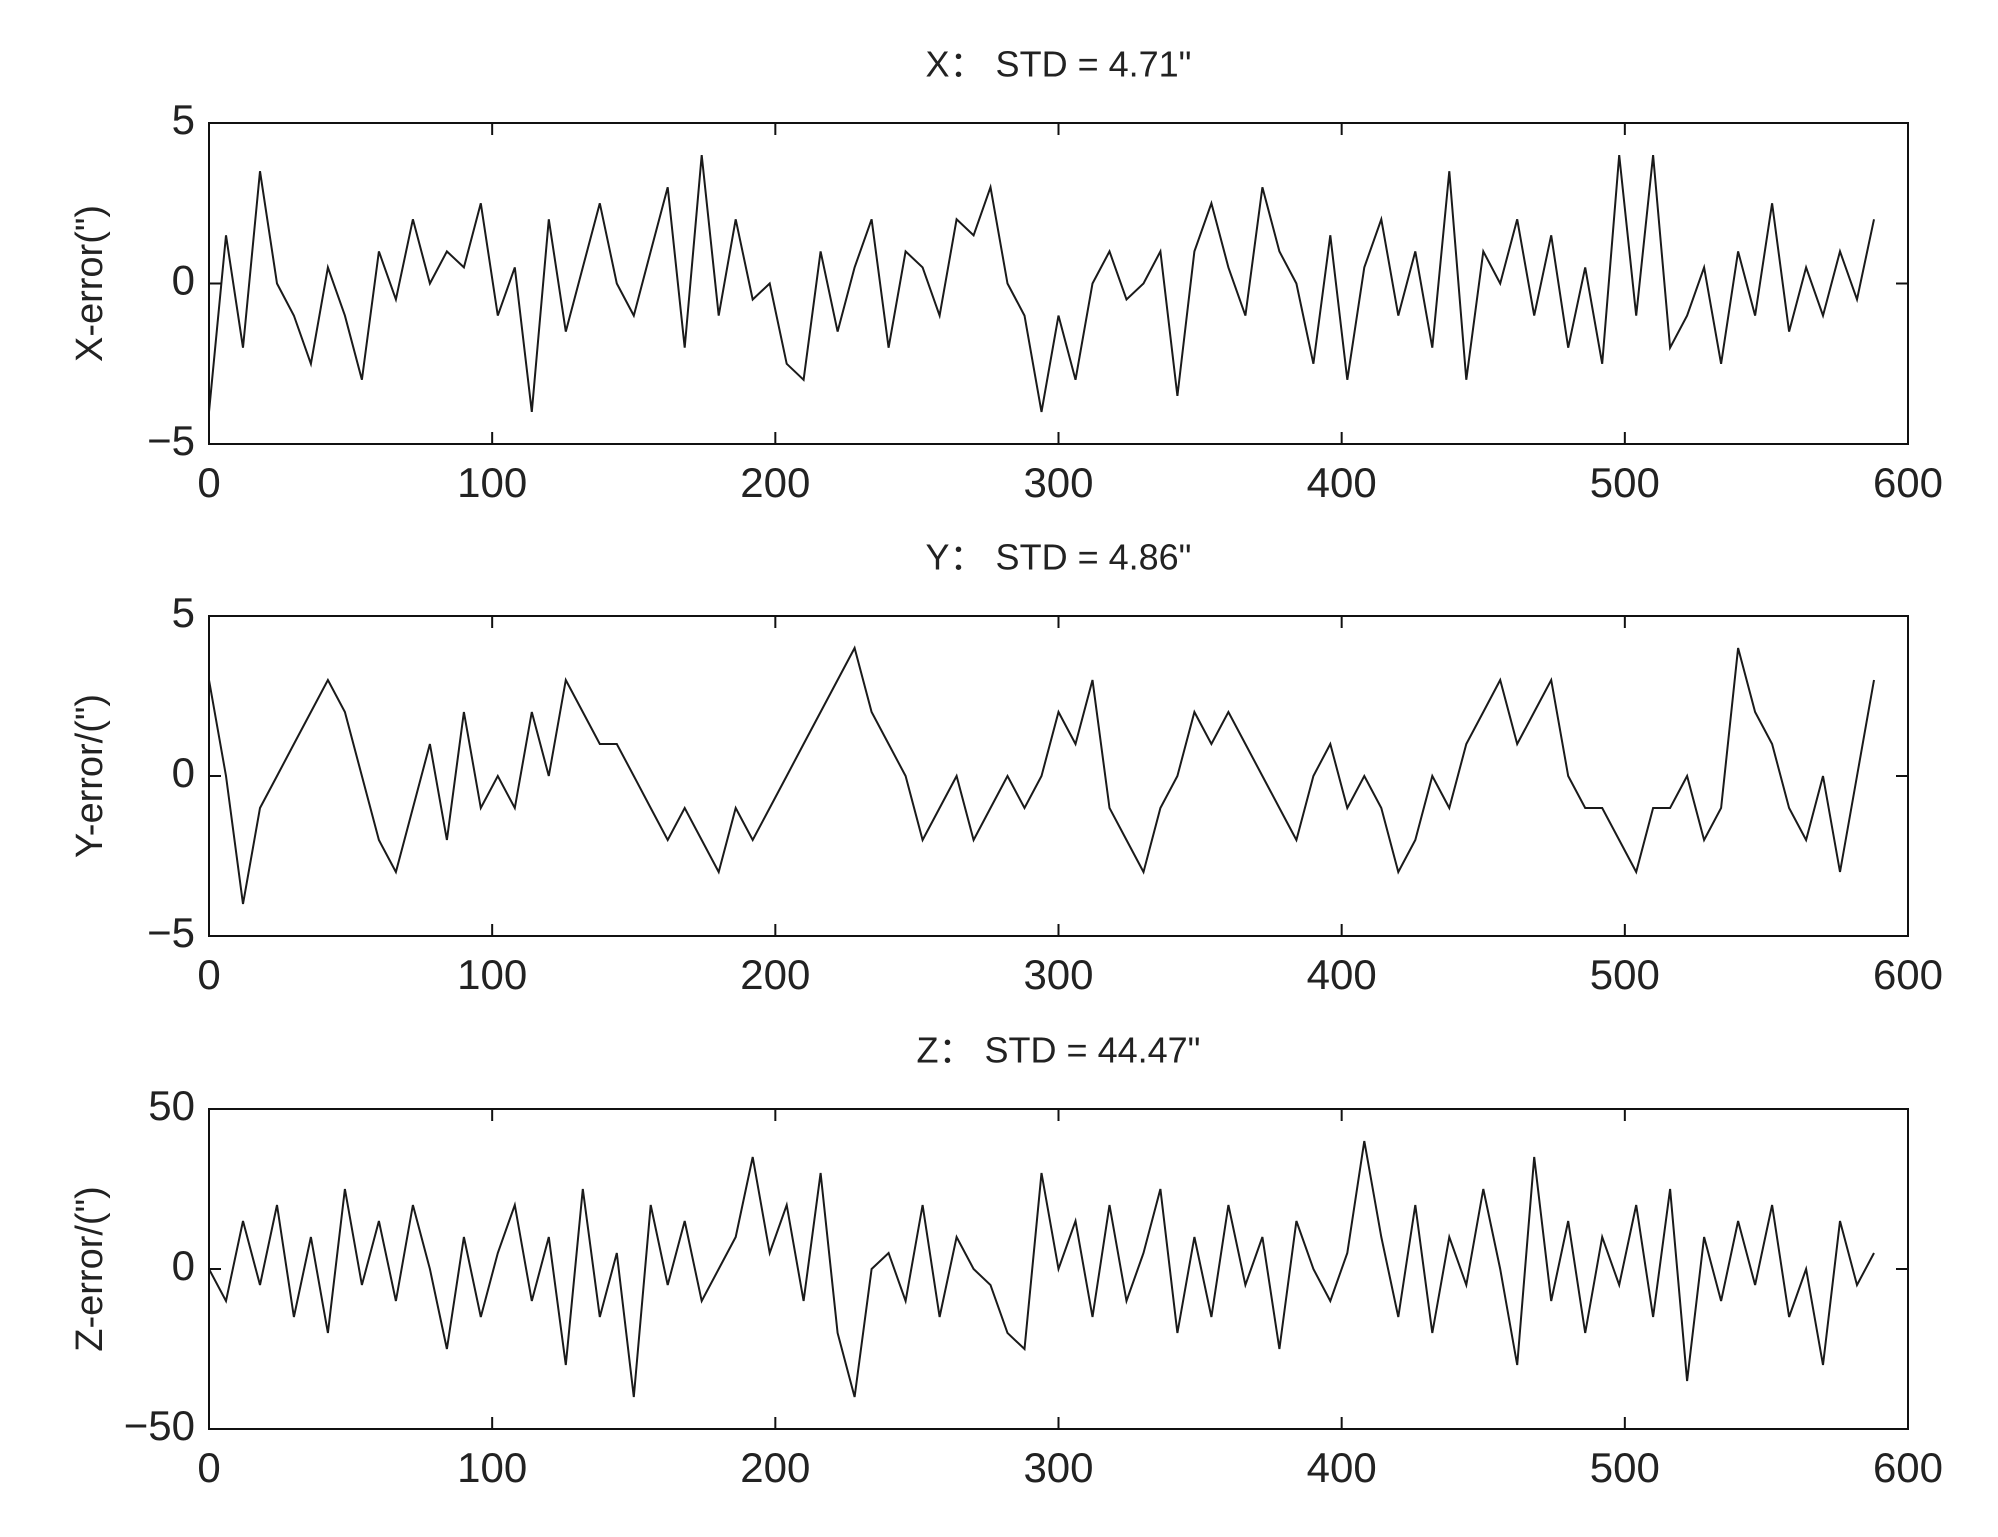 The height and width of the screenshot is (1537, 1998). I want to click on panel-title: Y： STD = 4.86", so click(1059, 557).